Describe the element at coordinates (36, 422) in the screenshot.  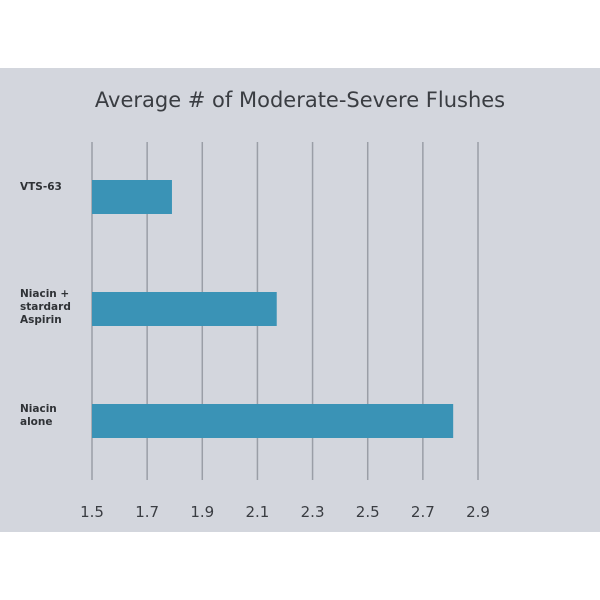
I see `category-label-line: alone` at that location.